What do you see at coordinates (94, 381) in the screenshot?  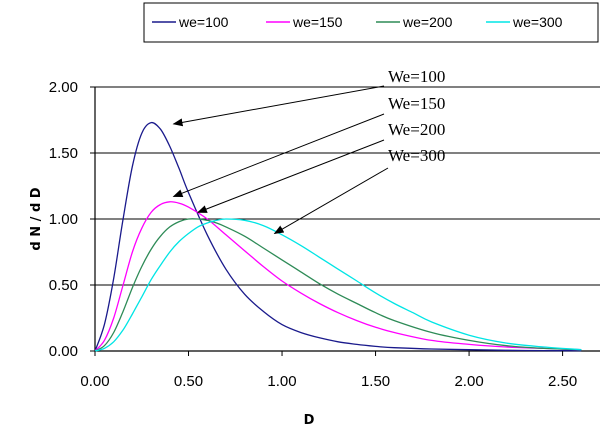 I see `x-tick-label: 0.00` at bounding box center [94, 381].